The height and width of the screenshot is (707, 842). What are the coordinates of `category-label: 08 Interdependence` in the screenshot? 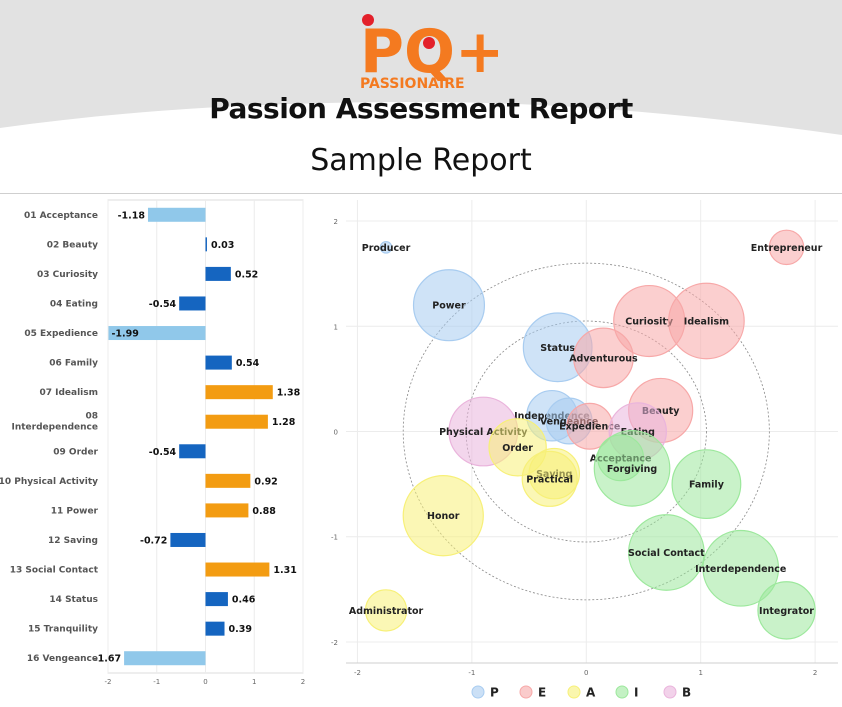 It's located at (55, 422).